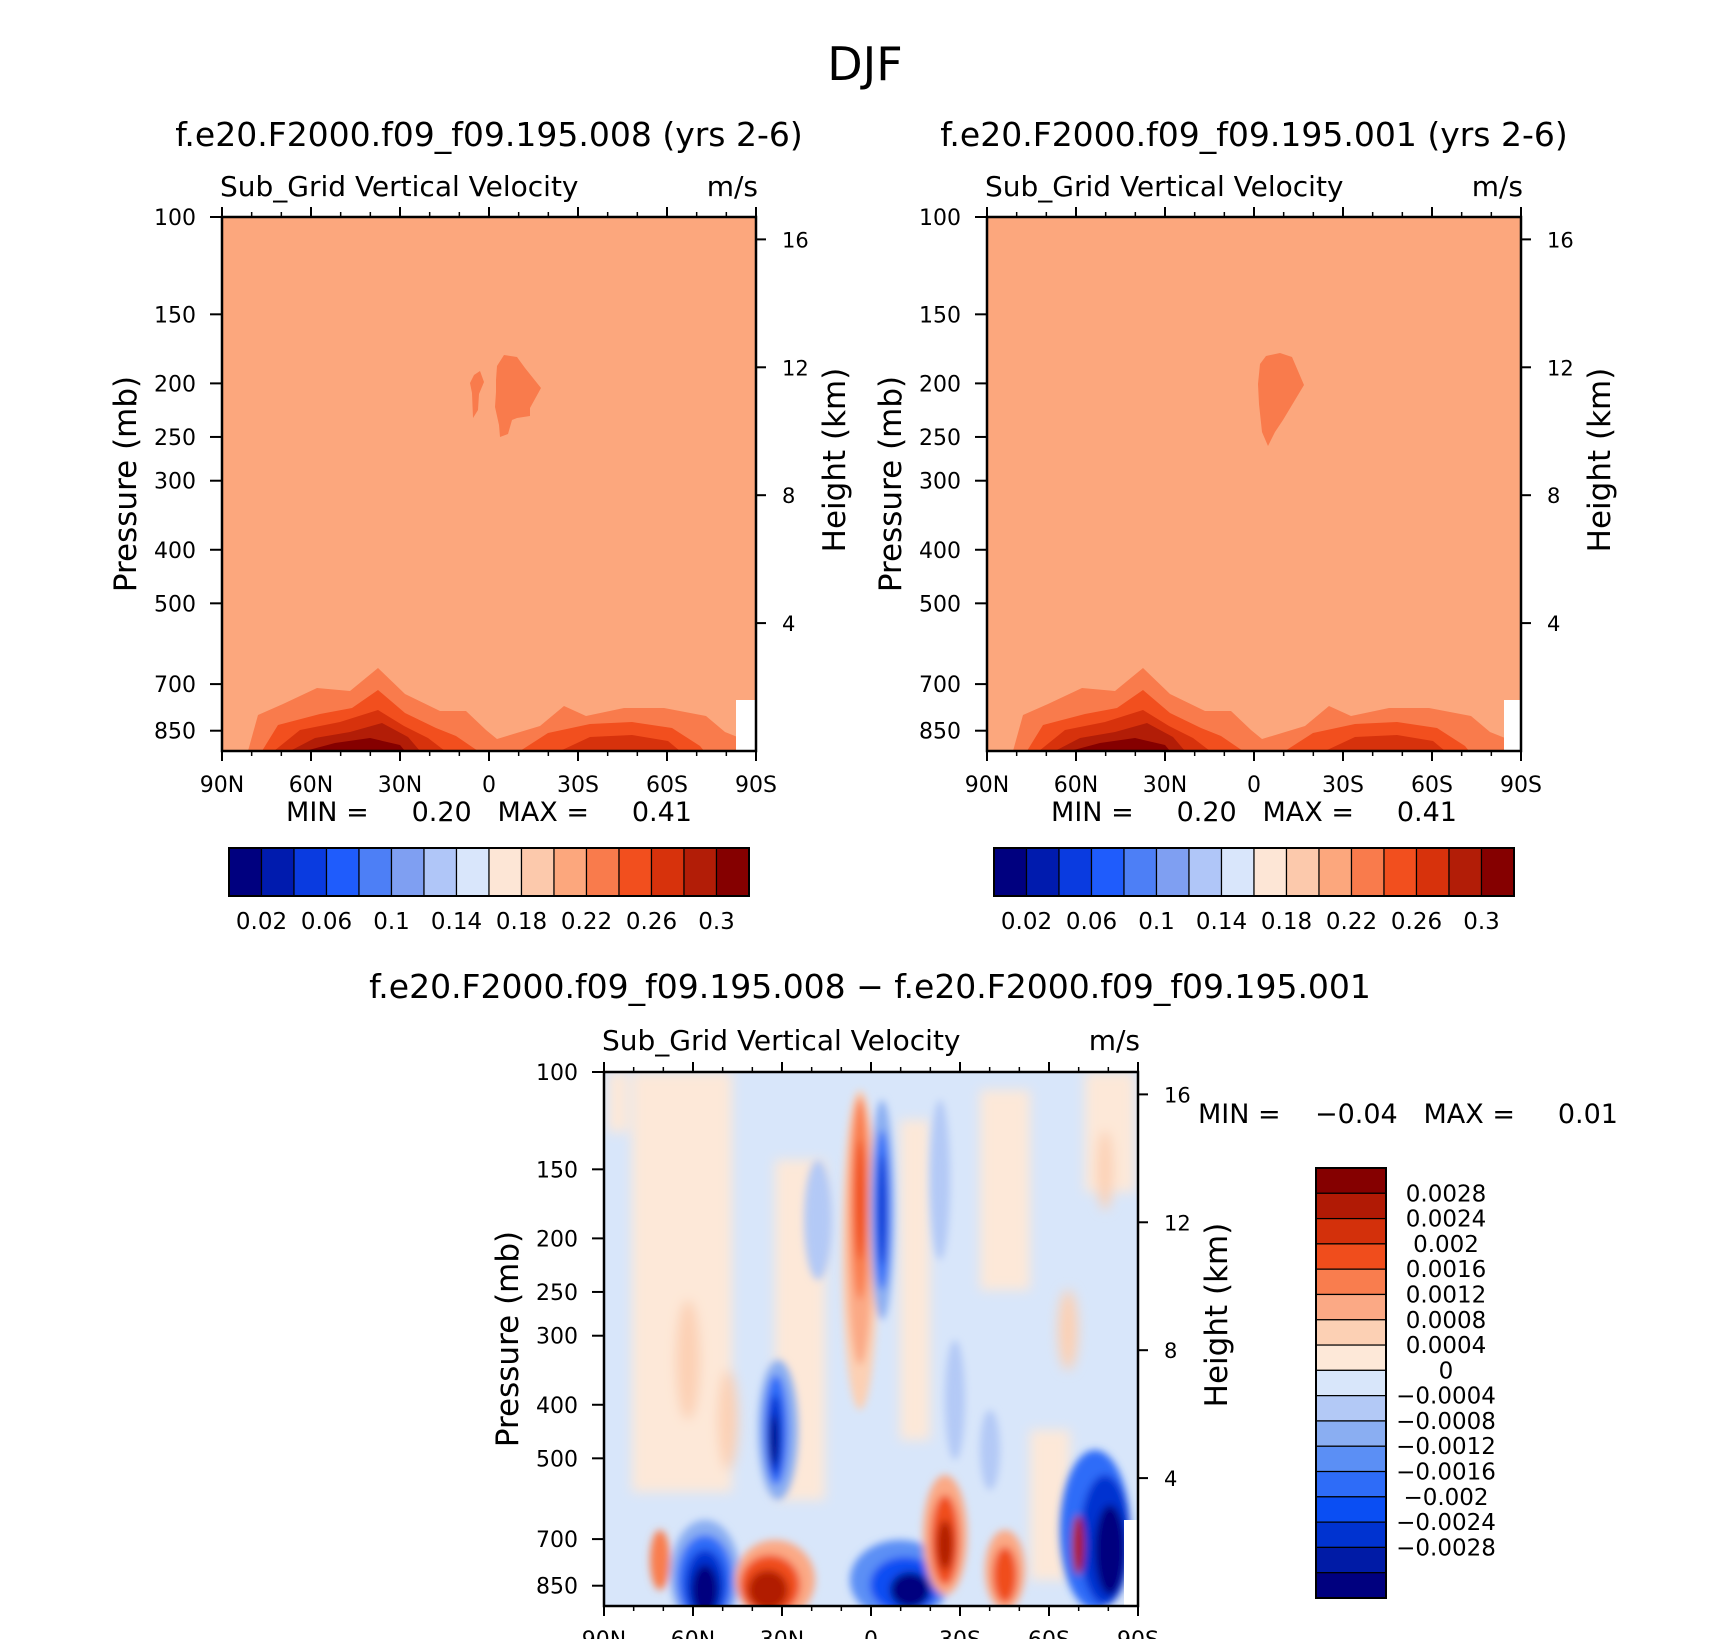 The height and width of the screenshot is (1639, 1710). Describe the element at coordinates (1446, 1523) in the screenshot. I see `colorbar-label: −0.0024` at that location.